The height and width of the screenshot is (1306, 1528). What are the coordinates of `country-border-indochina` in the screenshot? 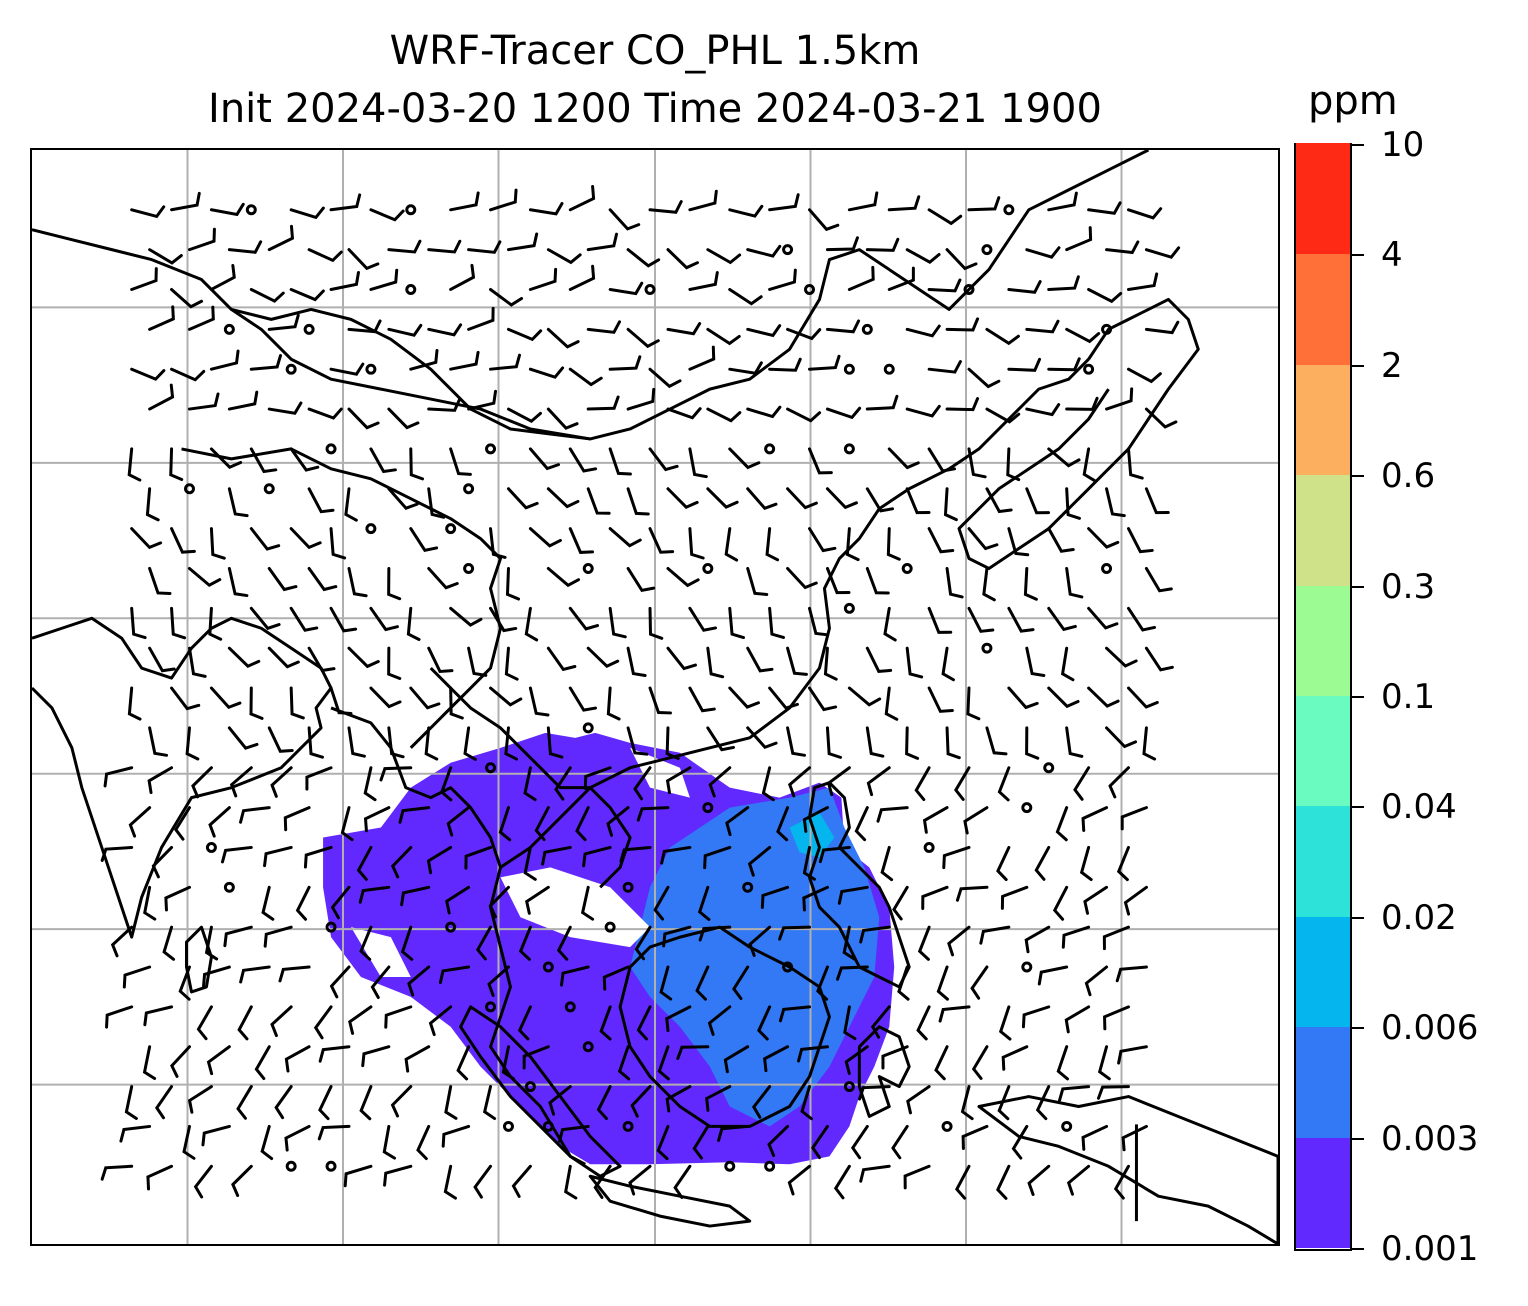 It's located at (530, 778).